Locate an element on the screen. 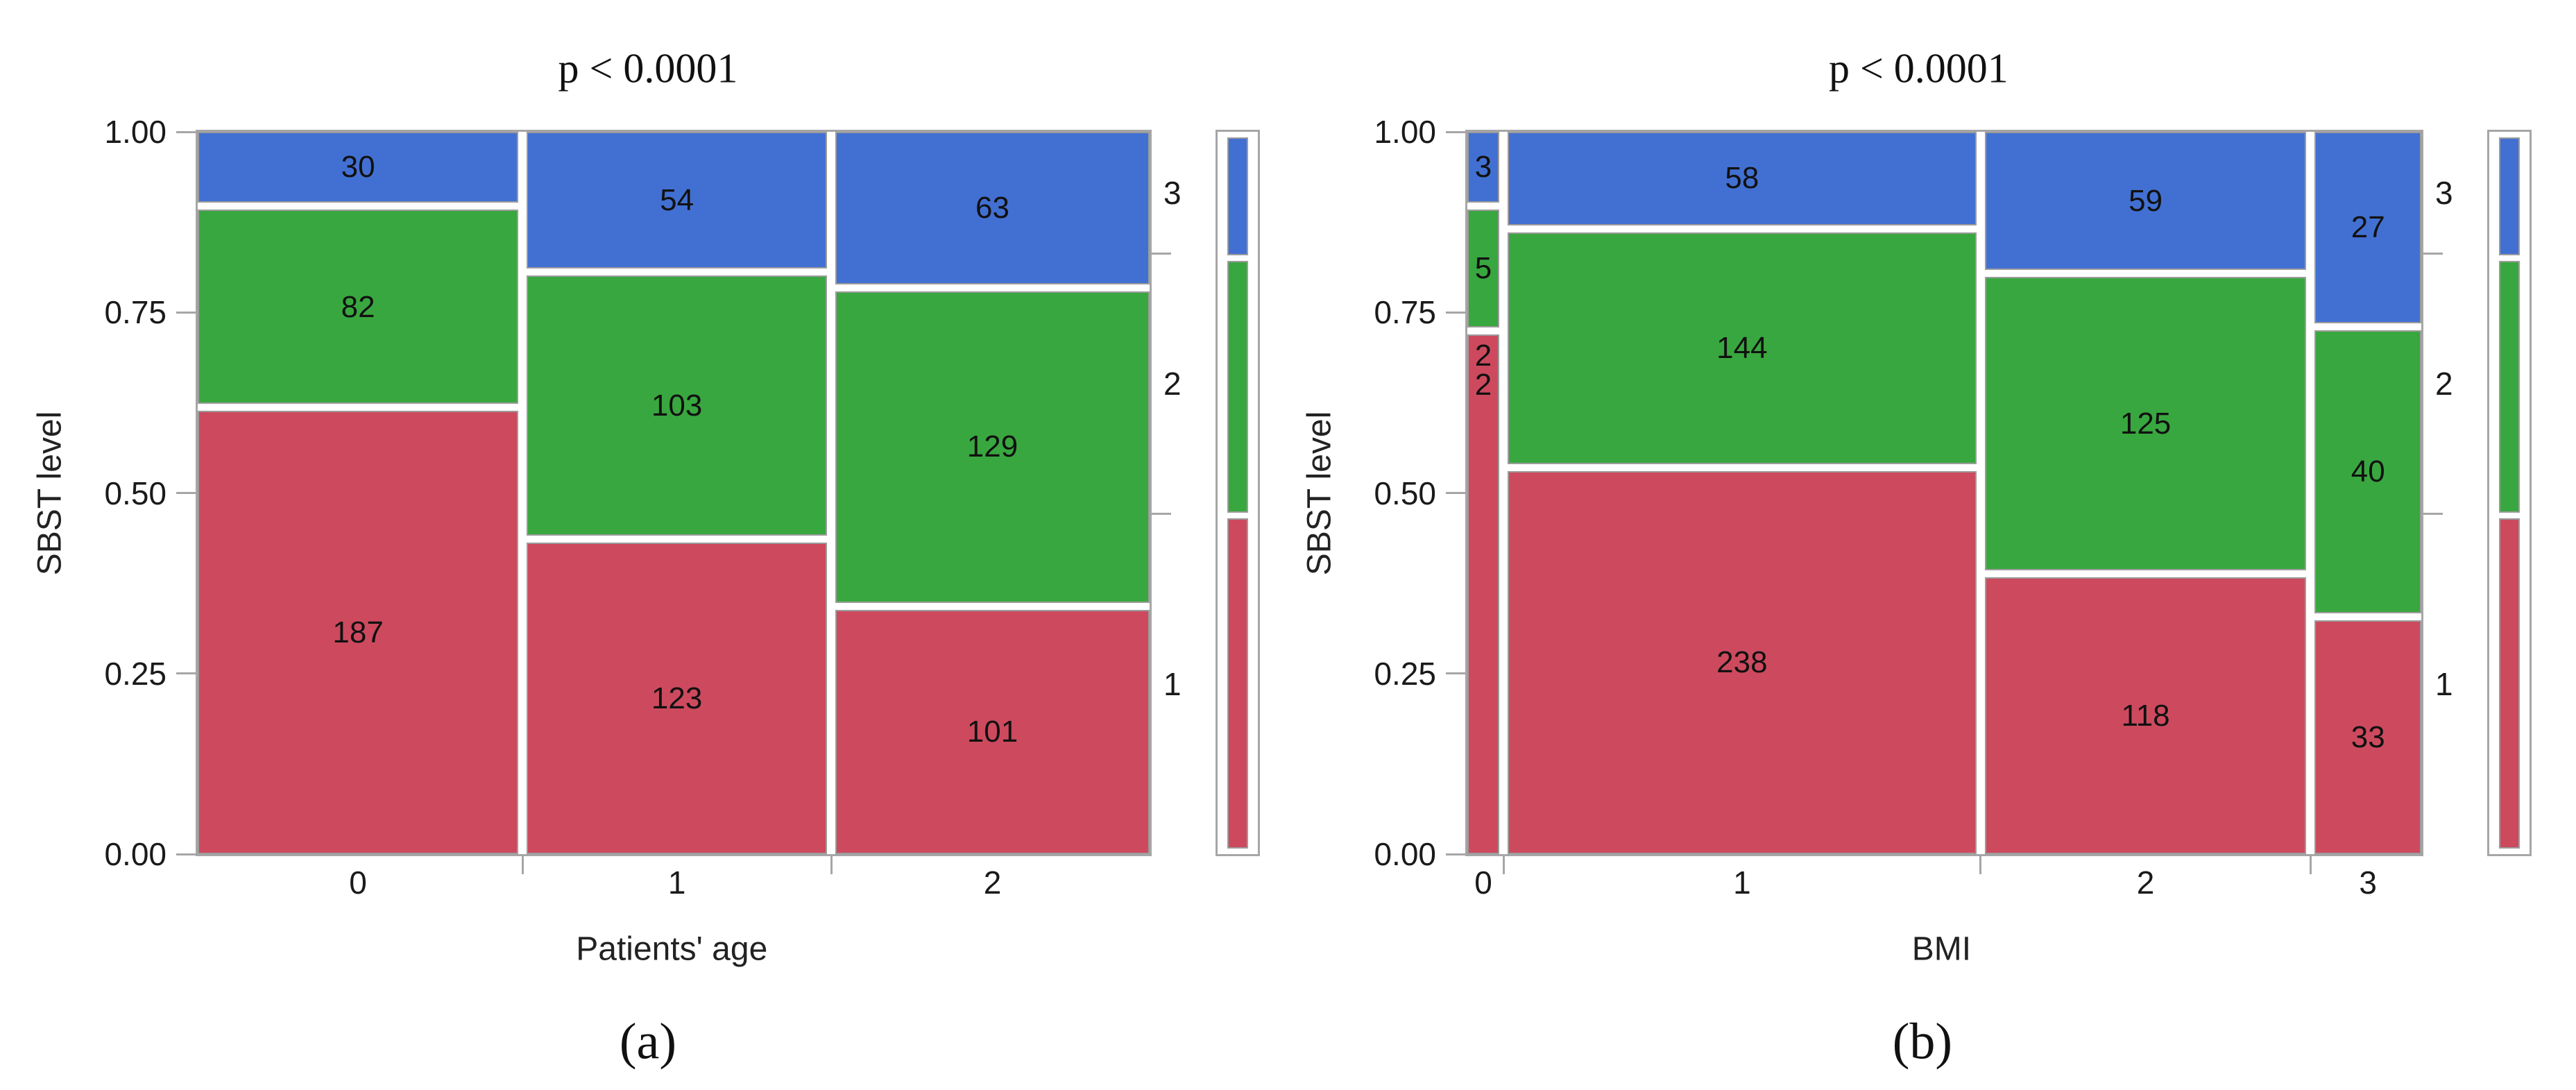 This screenshot has width=2576, height=1090. panel-caption: (b) is located at coordinates (1922, 1042).